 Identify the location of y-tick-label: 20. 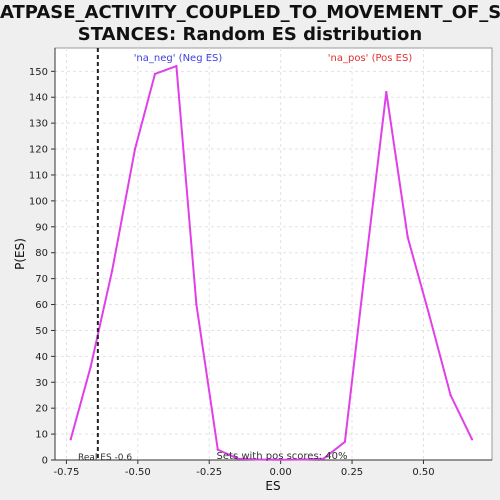
(41, 409).